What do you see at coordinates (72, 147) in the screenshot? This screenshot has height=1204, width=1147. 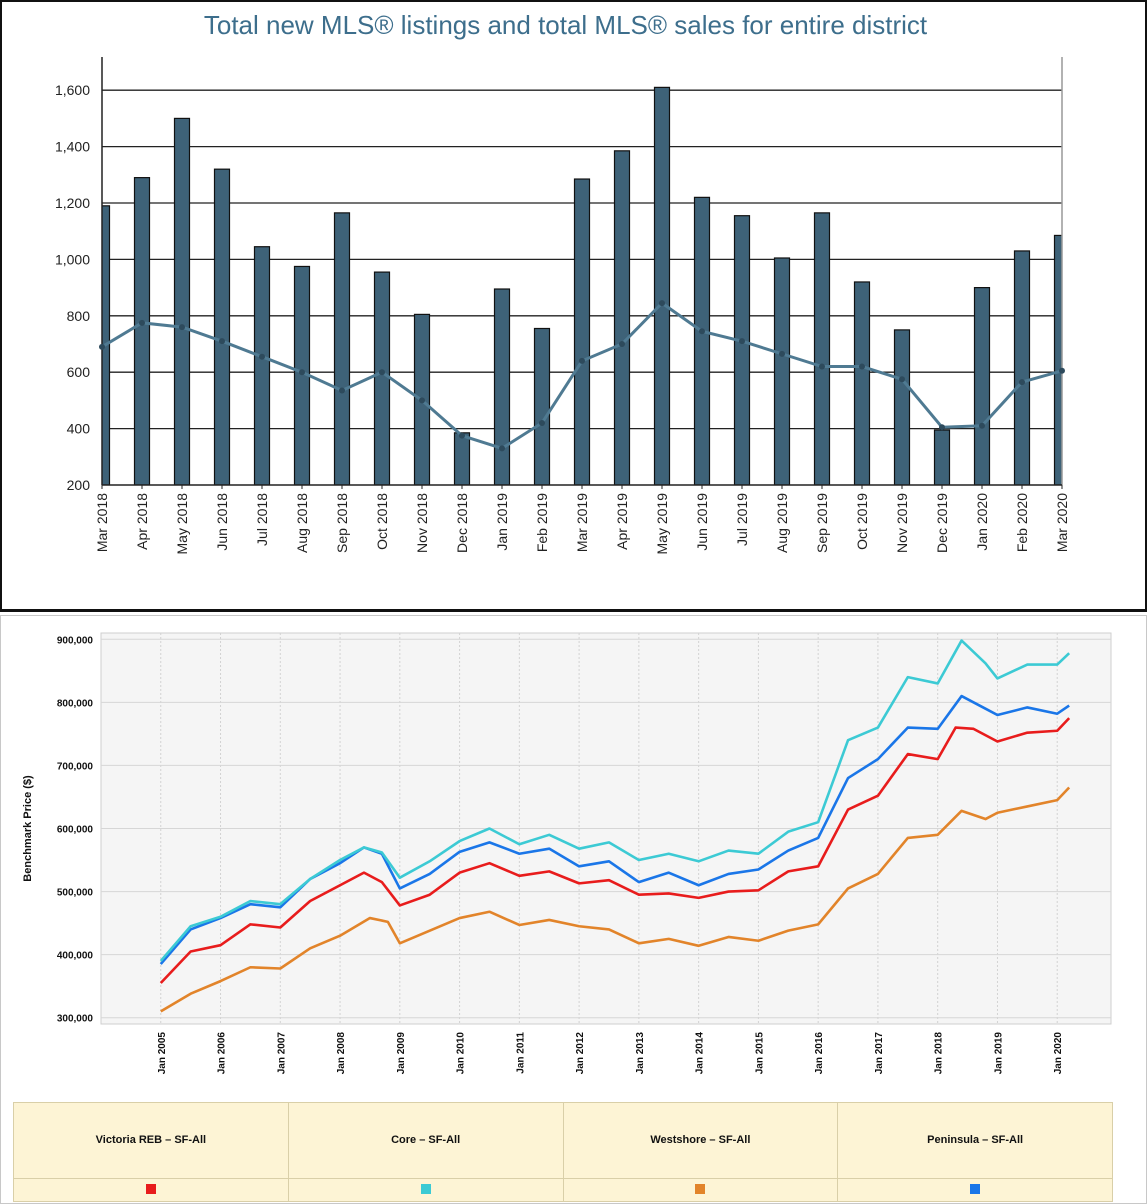 I see `y-tick-label: 1,400` at bounding box center [72, 147].